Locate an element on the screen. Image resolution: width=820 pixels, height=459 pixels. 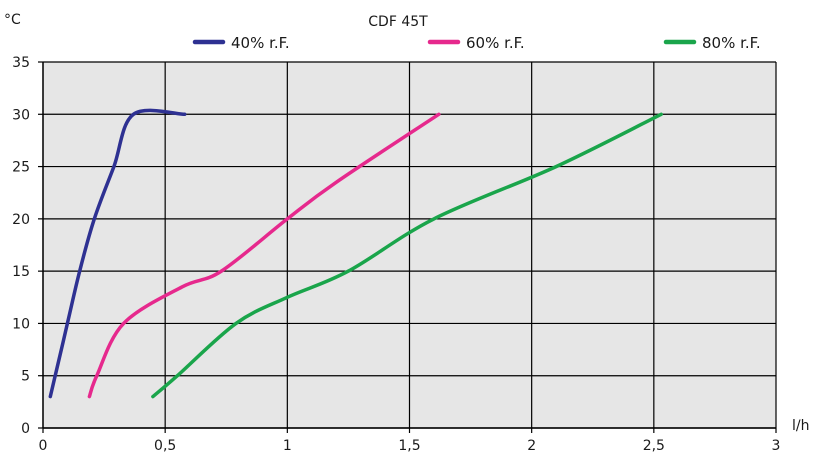
legend-label: 80% r.F. is located at coordinates (731, 43).